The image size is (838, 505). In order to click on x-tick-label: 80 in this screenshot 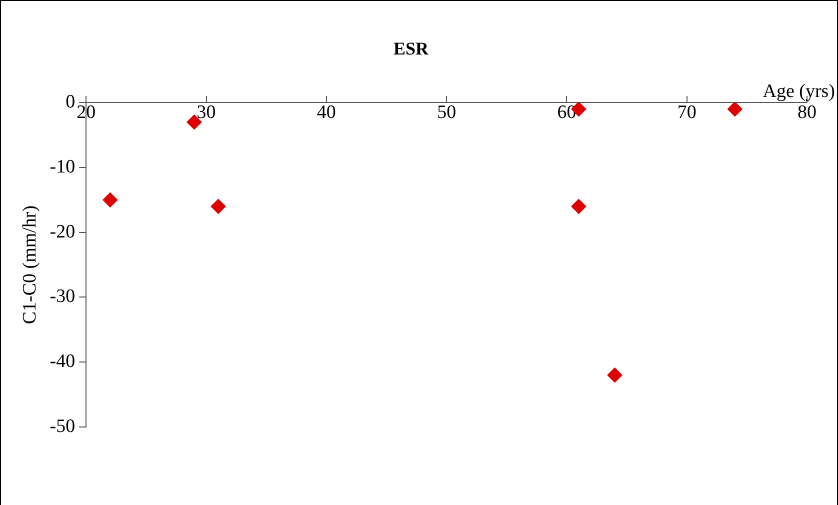, I will do `click(807, 112)`.